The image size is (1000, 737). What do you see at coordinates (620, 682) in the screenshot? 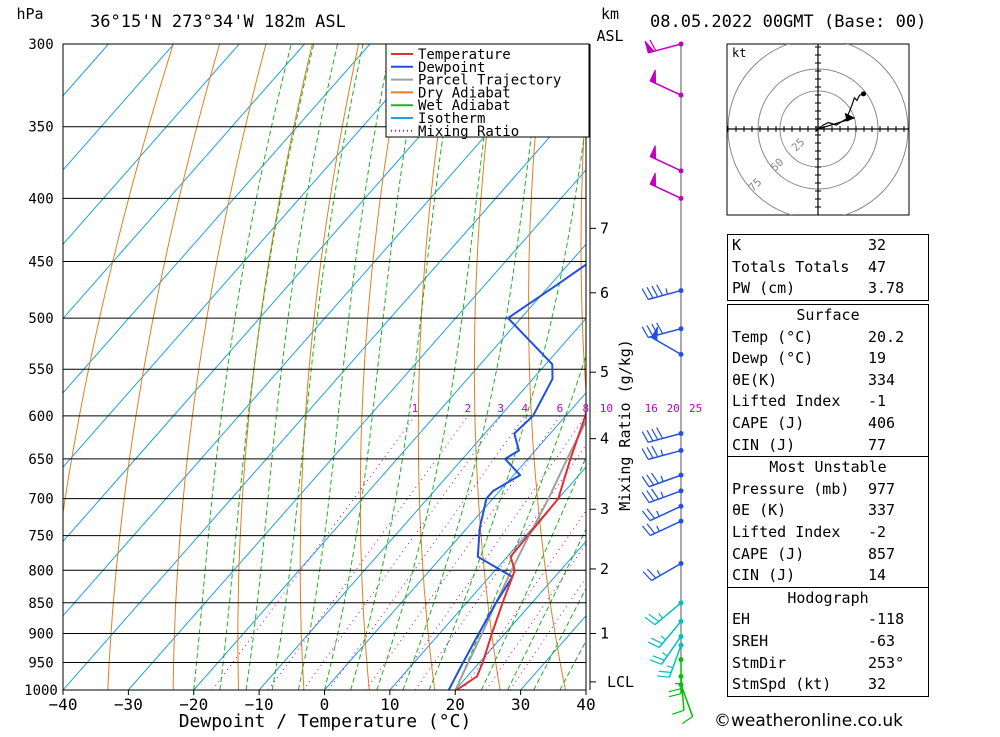
I see `height-tick-label: LCL` at bounding box center [620, 682].